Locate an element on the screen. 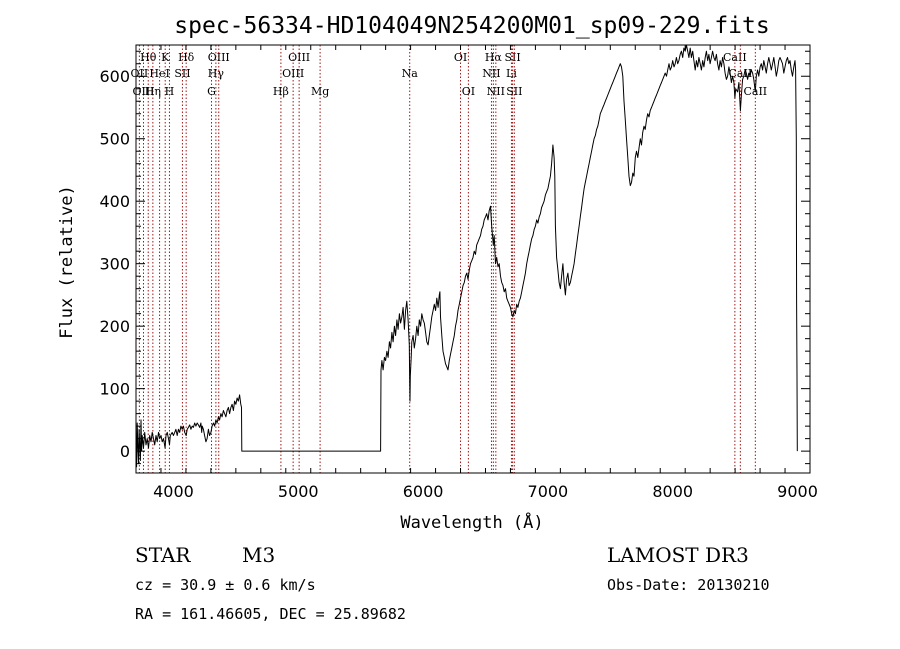 This screenshot has width=900, height=649. x-tick-label: 7000 is located at coordinates (548, 491).